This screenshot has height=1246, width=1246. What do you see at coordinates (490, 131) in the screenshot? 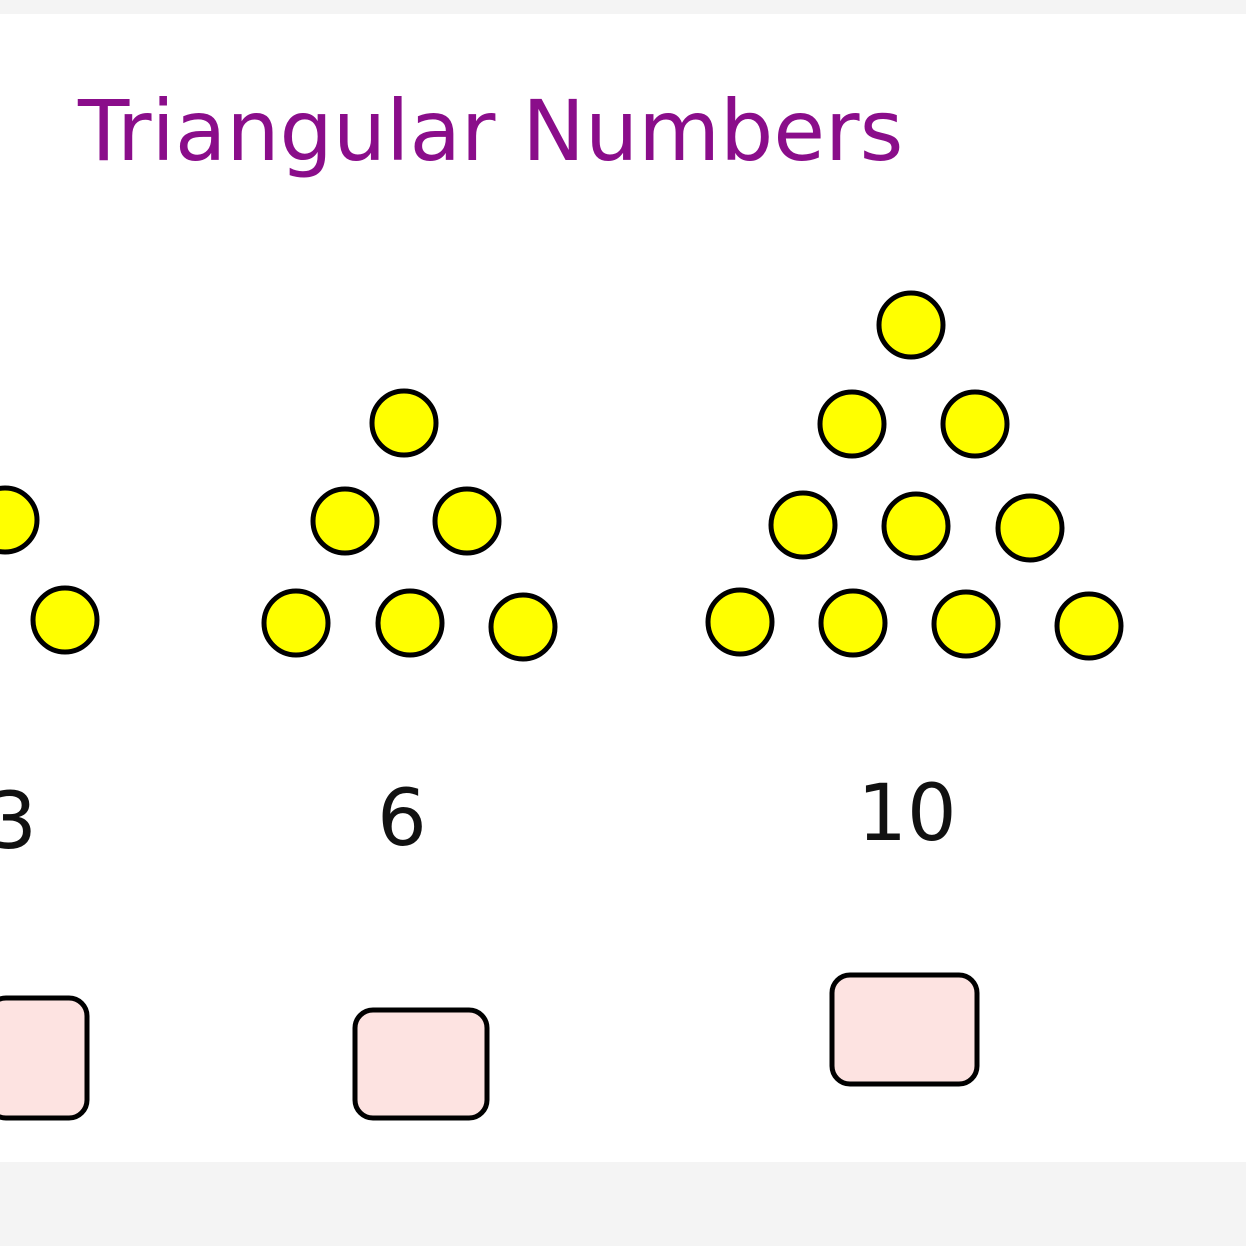
I see `slide-title: Triangular Numbers` at bounding box center [490, 131].